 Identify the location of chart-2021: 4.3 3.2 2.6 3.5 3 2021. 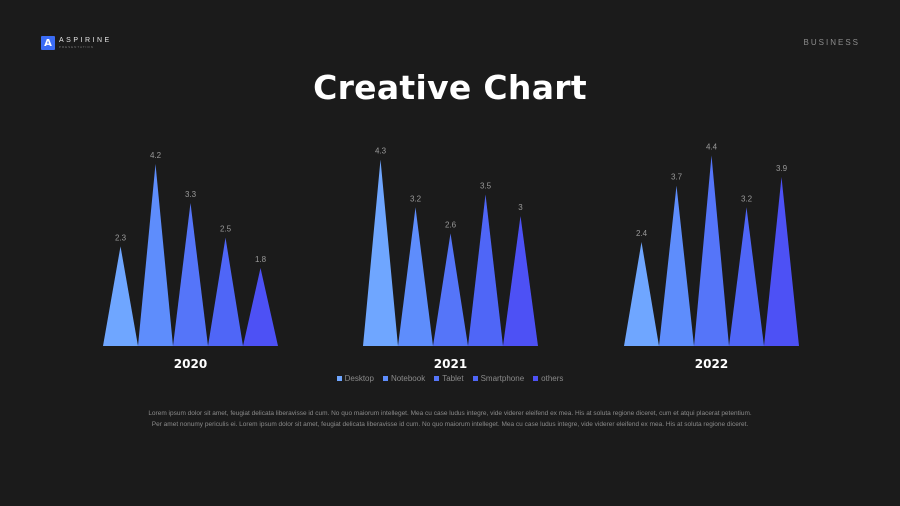
(450, 259).